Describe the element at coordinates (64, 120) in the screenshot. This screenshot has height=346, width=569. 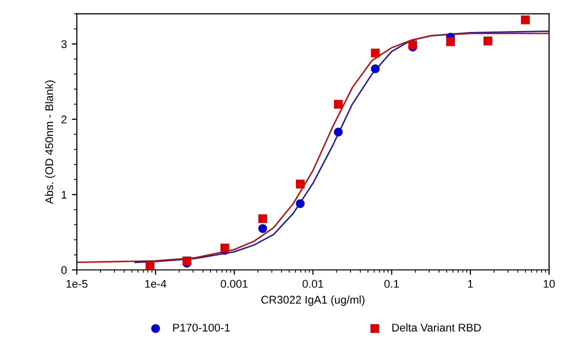
I see `y-tick-label: 2` at that location.